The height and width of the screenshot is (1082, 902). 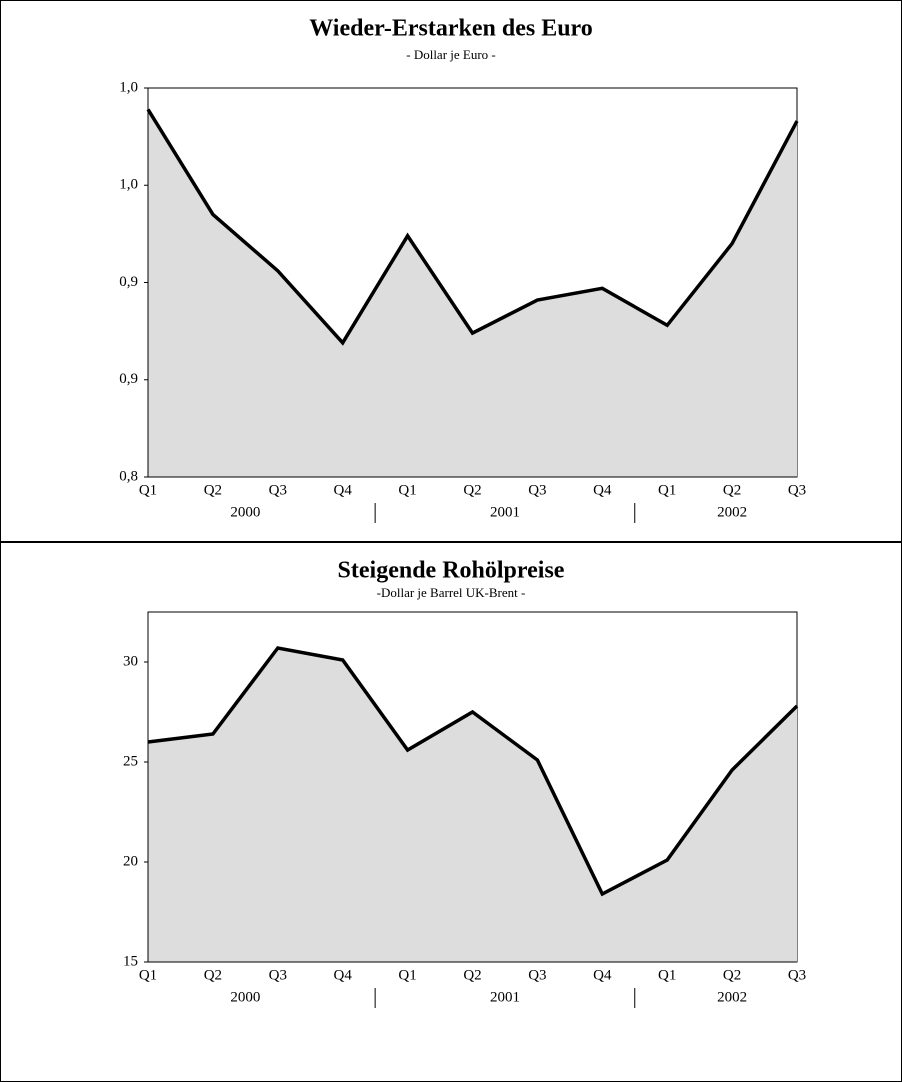 What do you see at coordinates (451, 571) in the screenshot?
I see `chart-title: Steigende Rohölpreise` at bounding box center [451, 571].